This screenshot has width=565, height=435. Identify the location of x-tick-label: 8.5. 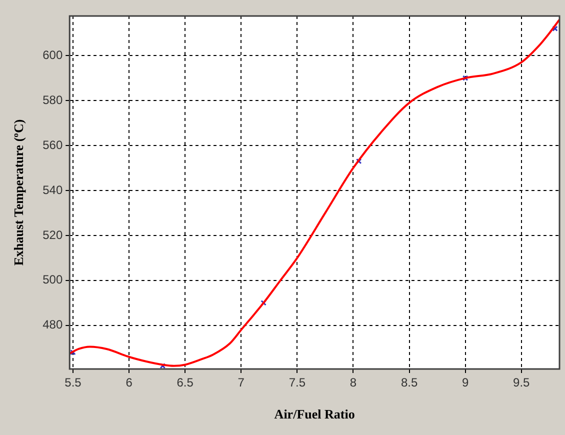
(409, 383).